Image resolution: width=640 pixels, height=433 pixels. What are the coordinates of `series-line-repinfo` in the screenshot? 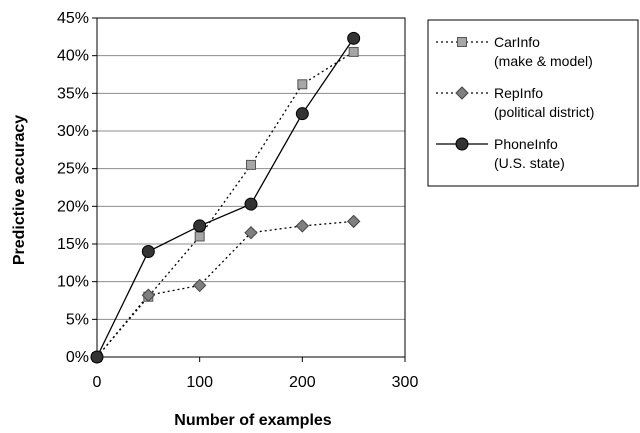 It's located at (225, 289).